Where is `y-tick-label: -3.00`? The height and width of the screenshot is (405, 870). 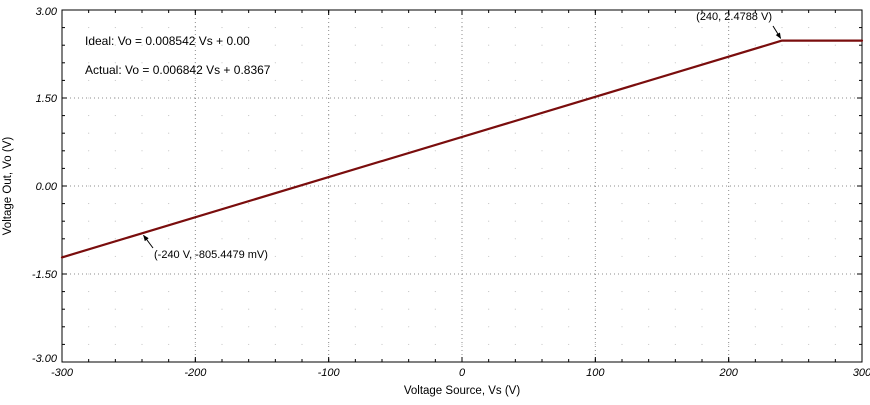
y-tick-label: -3.00 is located at coordinates (45, 359).